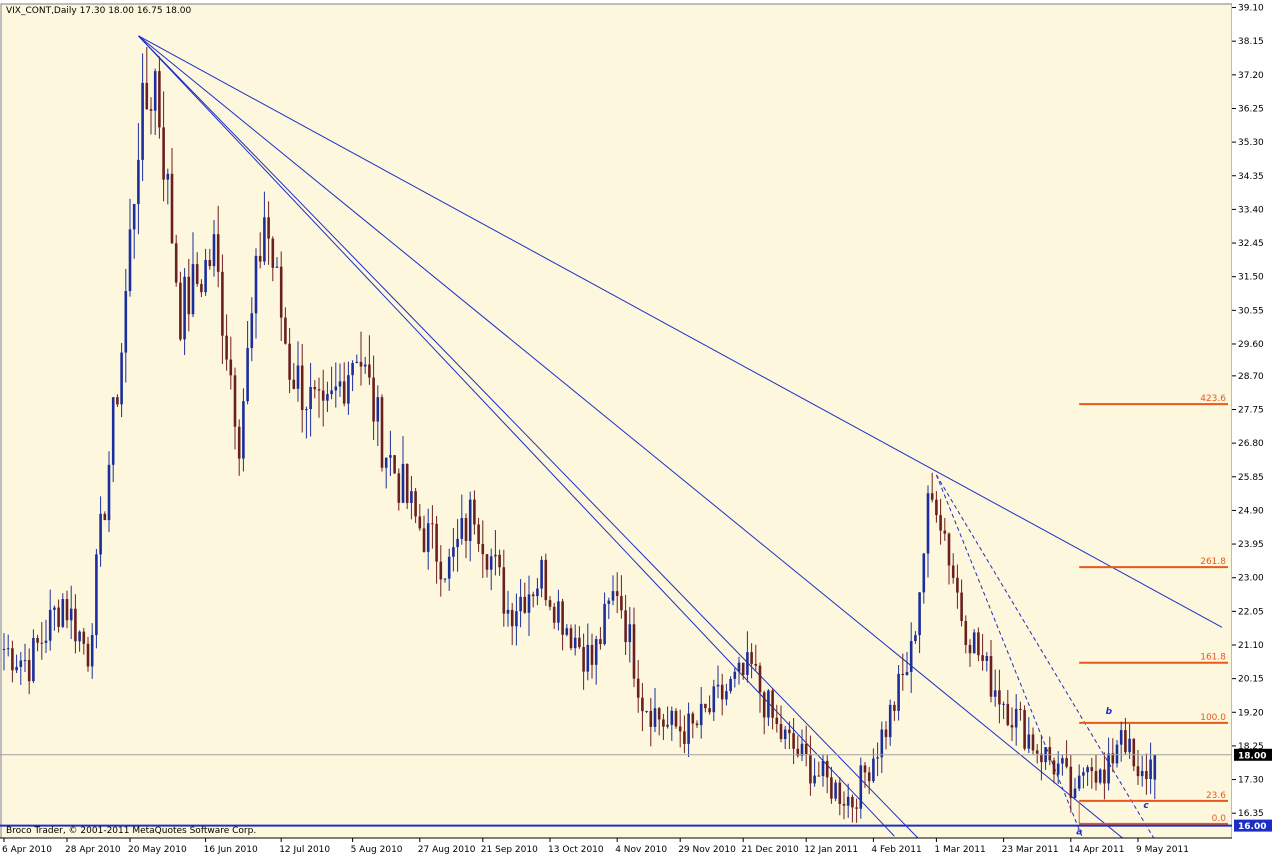  I want to click on time-tick-label: 12 Jan 2011, so click(831, 850).